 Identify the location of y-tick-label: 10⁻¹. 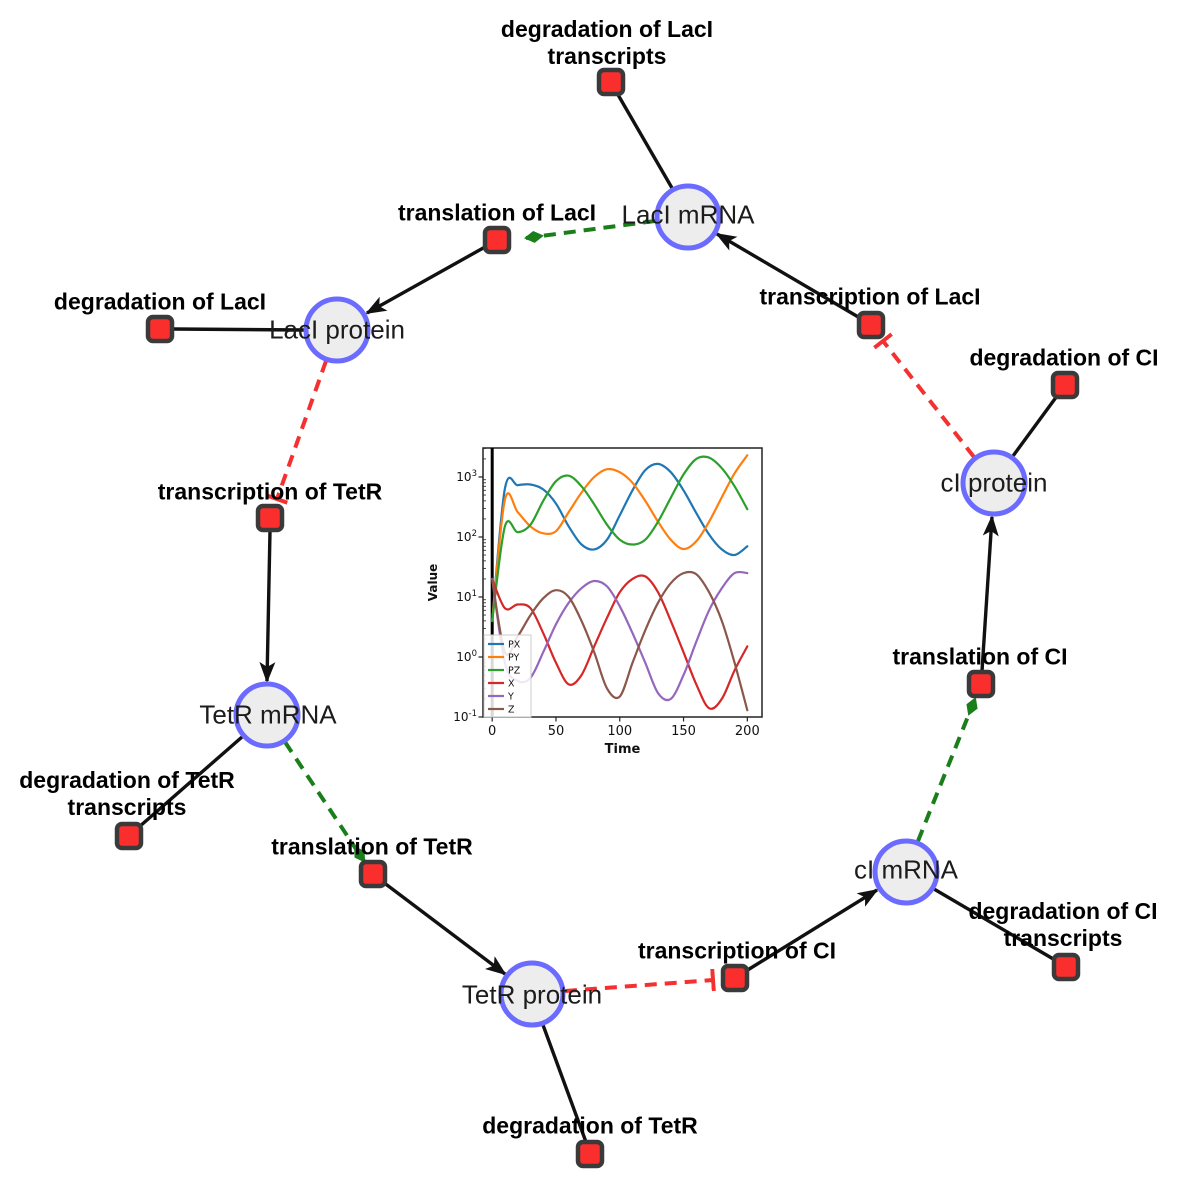
(465, 716).